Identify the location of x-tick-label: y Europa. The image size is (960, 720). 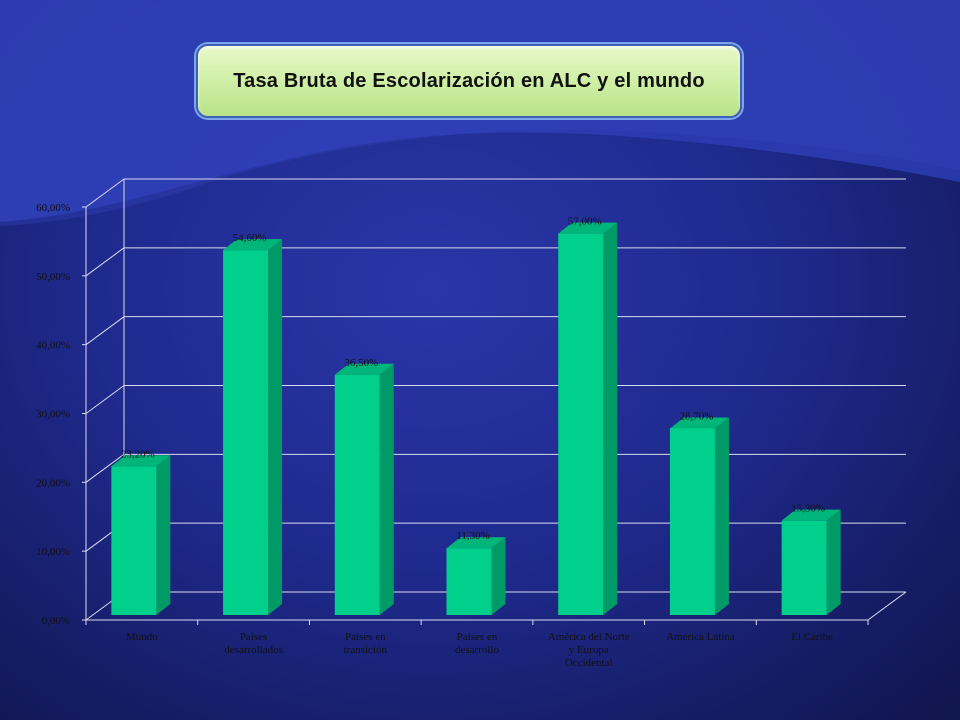
(589, 650).